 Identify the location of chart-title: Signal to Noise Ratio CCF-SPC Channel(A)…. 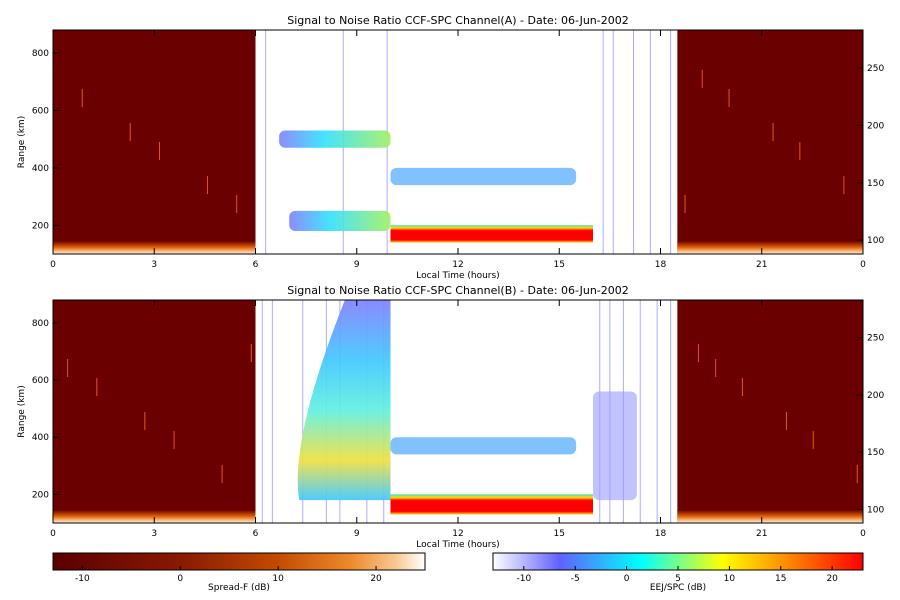
(457, 20).